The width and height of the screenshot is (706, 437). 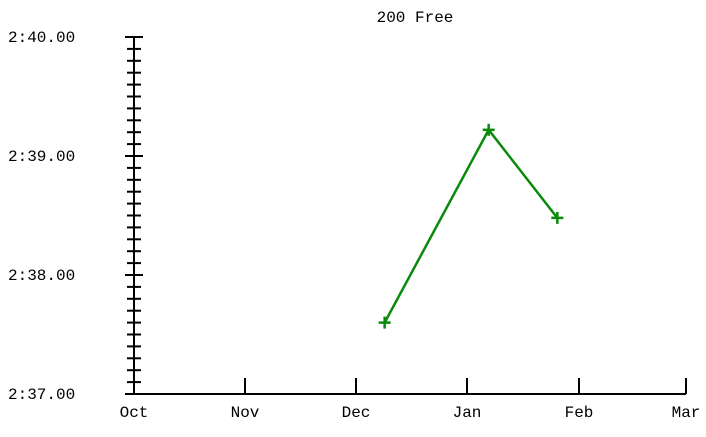 What do you see at coordinates (415, 18) in the screenshot?
I see `chart-title: 200 Free` at bounding box center [415, 18].